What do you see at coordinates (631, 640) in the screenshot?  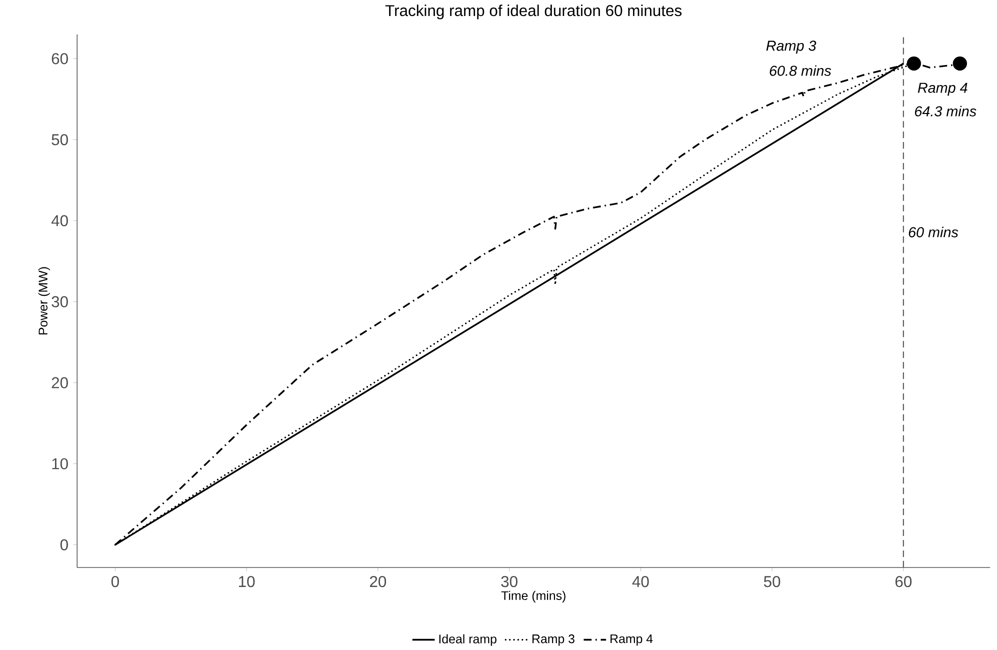 I see `legend-label: Ramp 4` at bounding box center [631, 640].